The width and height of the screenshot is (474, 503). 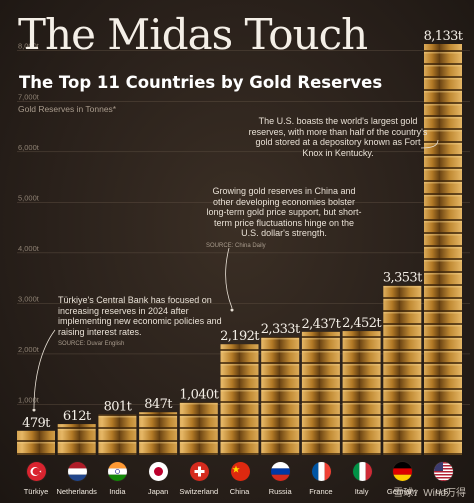 What do you see at coordinates (117, 434) in the screenshot?
I see `bar-india` at bounding box center [117, 434].